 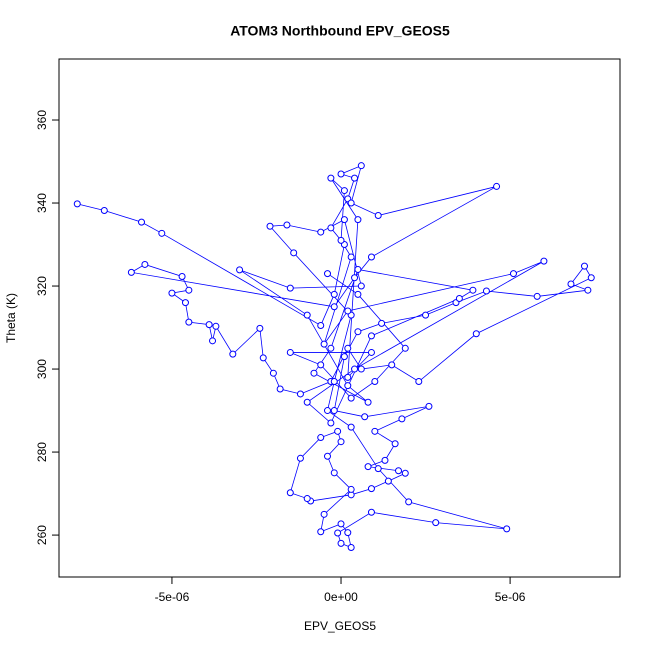 What do you see at coordinates (340, 626) in the screenshot?
I see `x-axis-label: EPV_GEOS5` at bounding box center [340, 626].